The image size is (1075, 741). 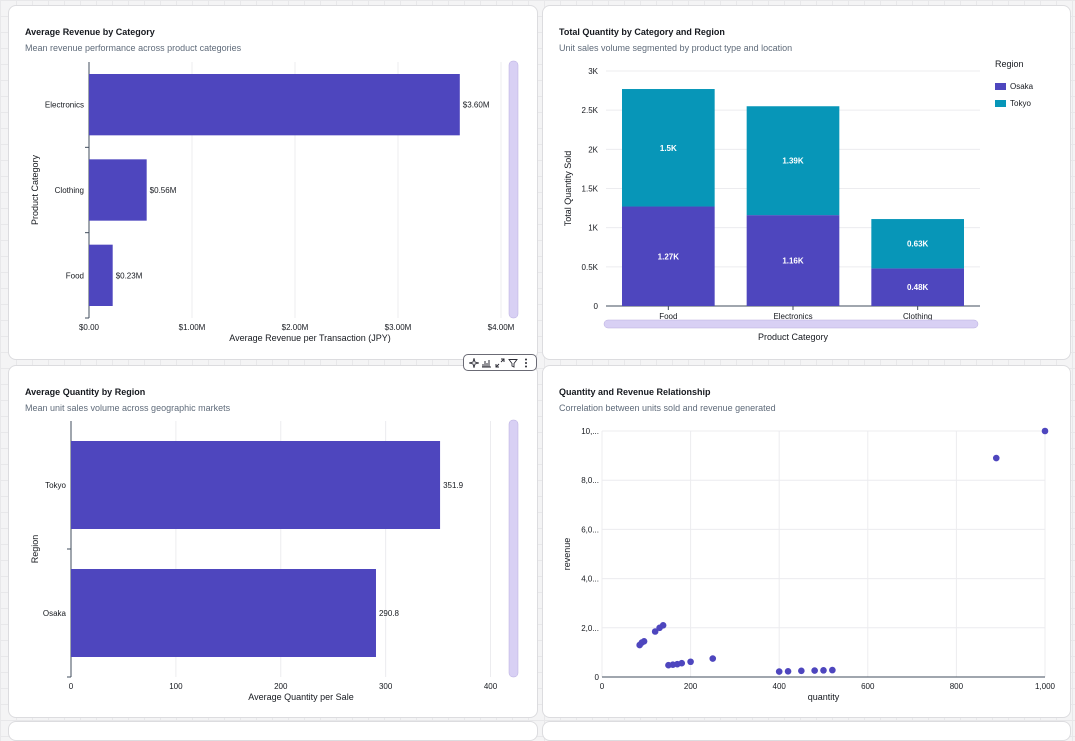 What do you see at coordinates (71, 686) in the screenshot?
I see `x-tick-label: 0` at bounding box center [71, 686].